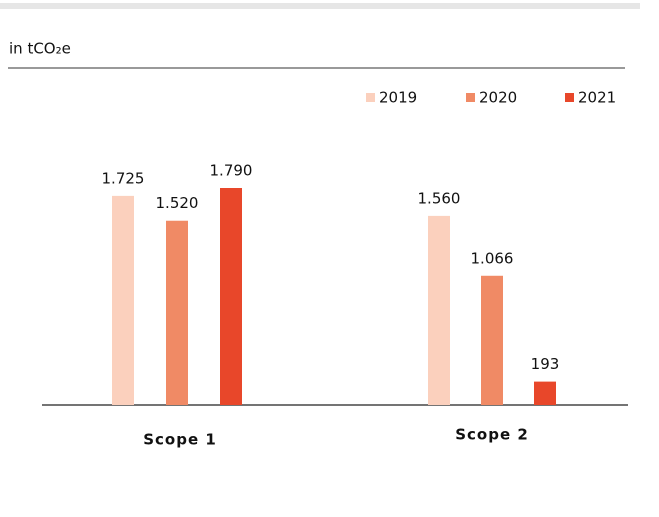 The width and height of the screenshot is (659, 517). I want to click on value-label: 1.725, so click(123, 178).